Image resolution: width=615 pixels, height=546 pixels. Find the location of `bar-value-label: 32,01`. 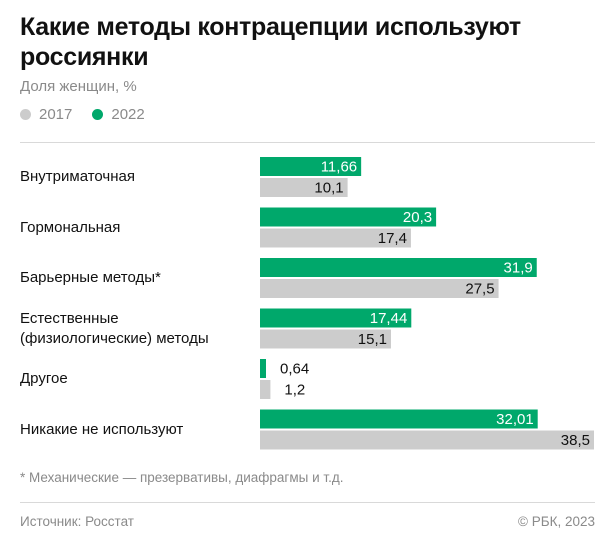

bar-value-label: 32,01 is located at coordinates (515, 419).